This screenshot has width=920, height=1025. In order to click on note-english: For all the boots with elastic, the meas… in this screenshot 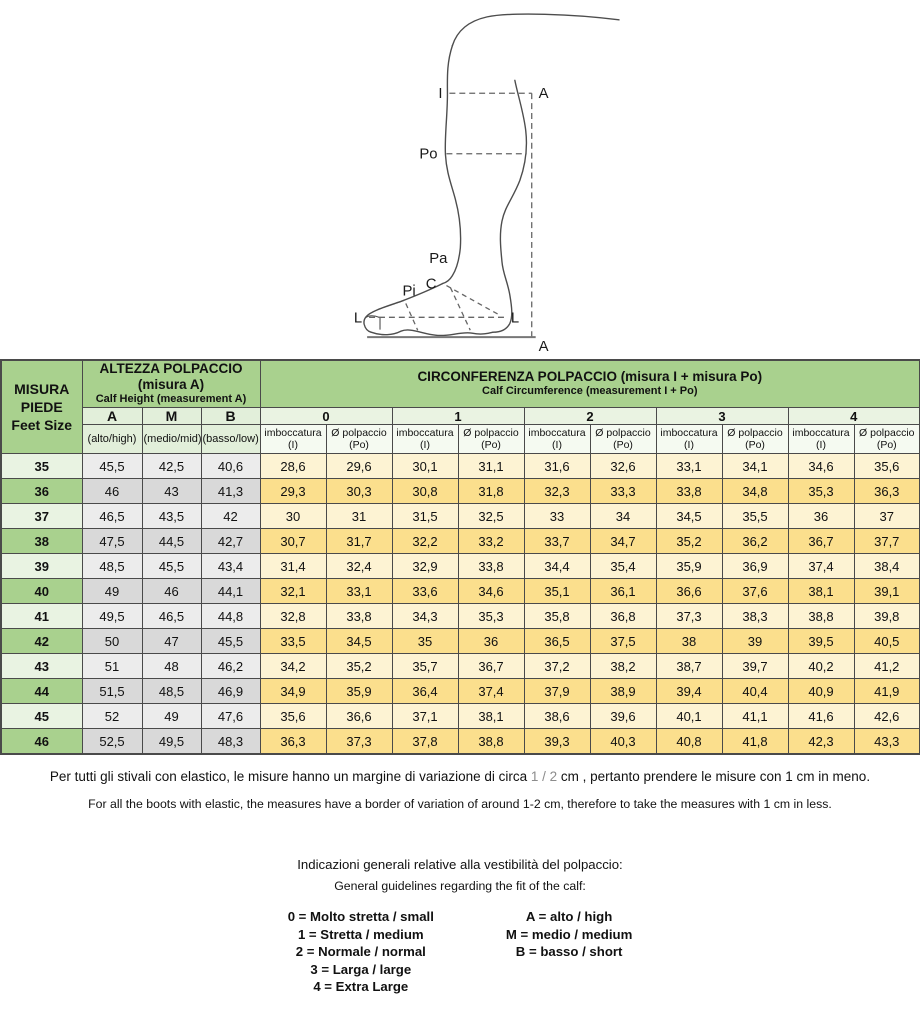, I will do `click(460, 804)`.